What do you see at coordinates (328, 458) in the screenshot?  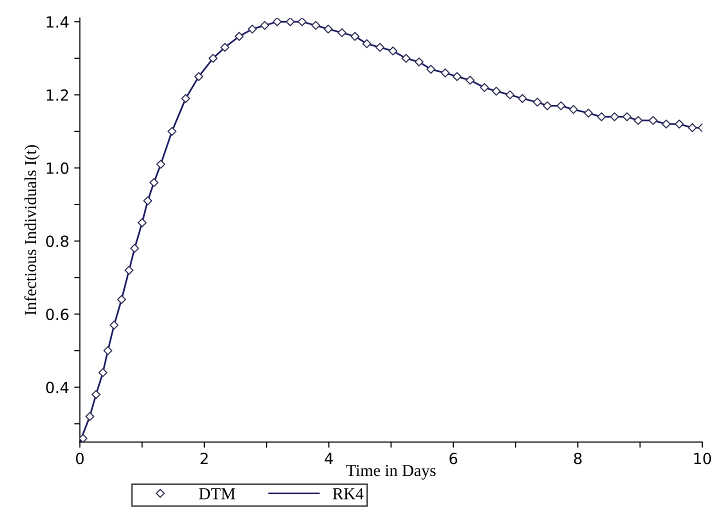 I see `x-tick-label: 4` at bounding box center [328, 458].